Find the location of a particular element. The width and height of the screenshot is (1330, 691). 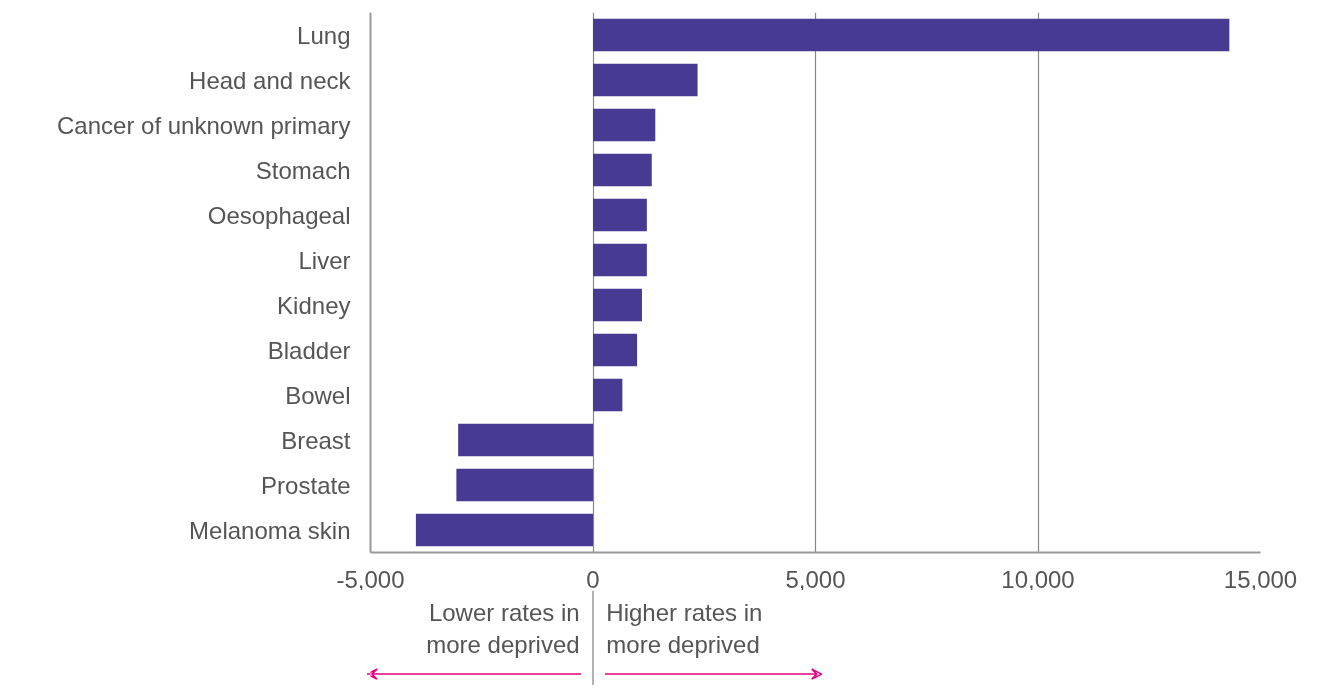

y-tick-label: Cancer of unknown primary is located at coordinates (204, 125).